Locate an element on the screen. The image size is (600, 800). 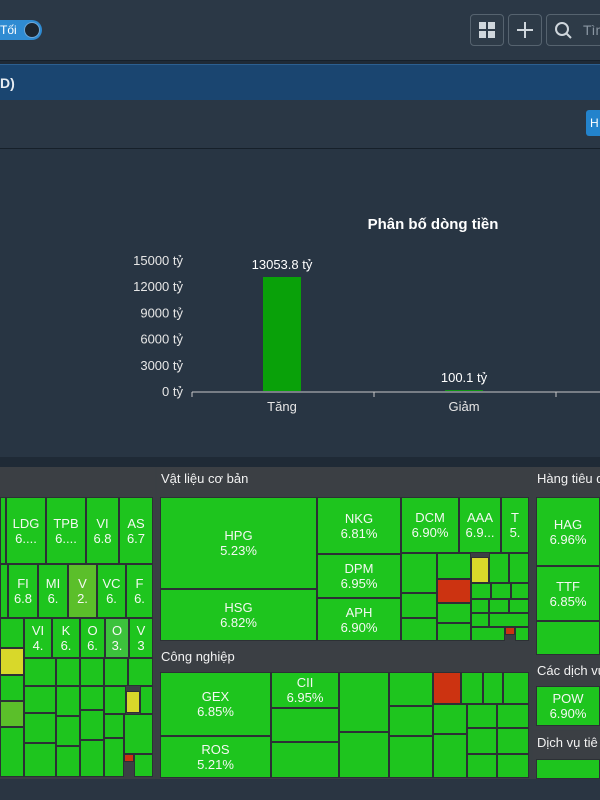
search-box: Tìm is located at coordinates (573, 30).